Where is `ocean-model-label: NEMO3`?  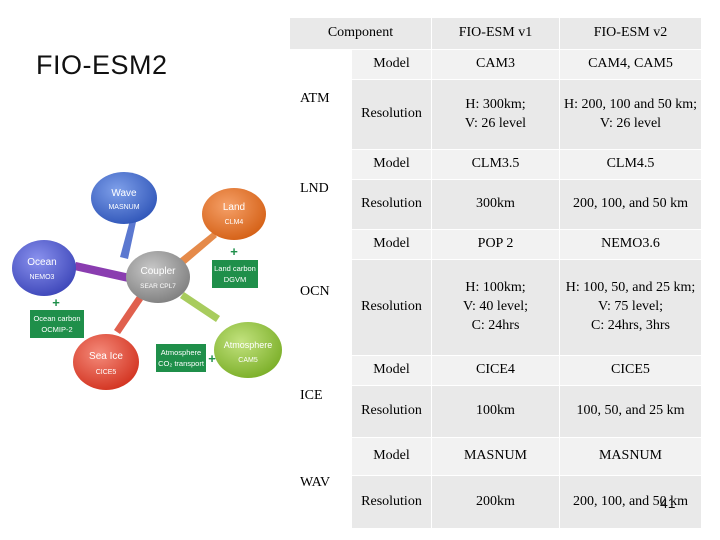
ocean-model-label: NEMO3 is located at coordinates (42, 277).